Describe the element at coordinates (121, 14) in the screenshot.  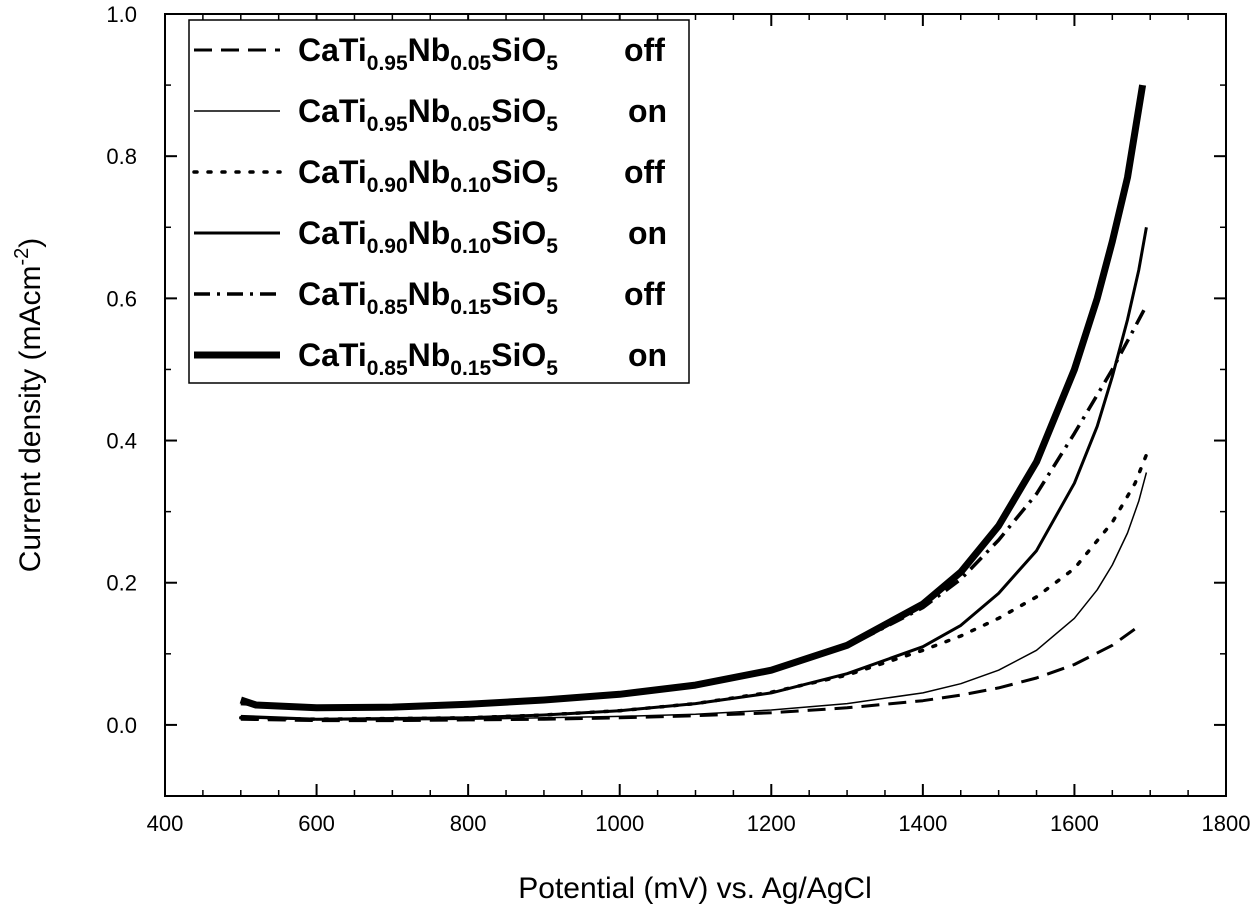
I see `y-tick-label: 1.0` at that location.